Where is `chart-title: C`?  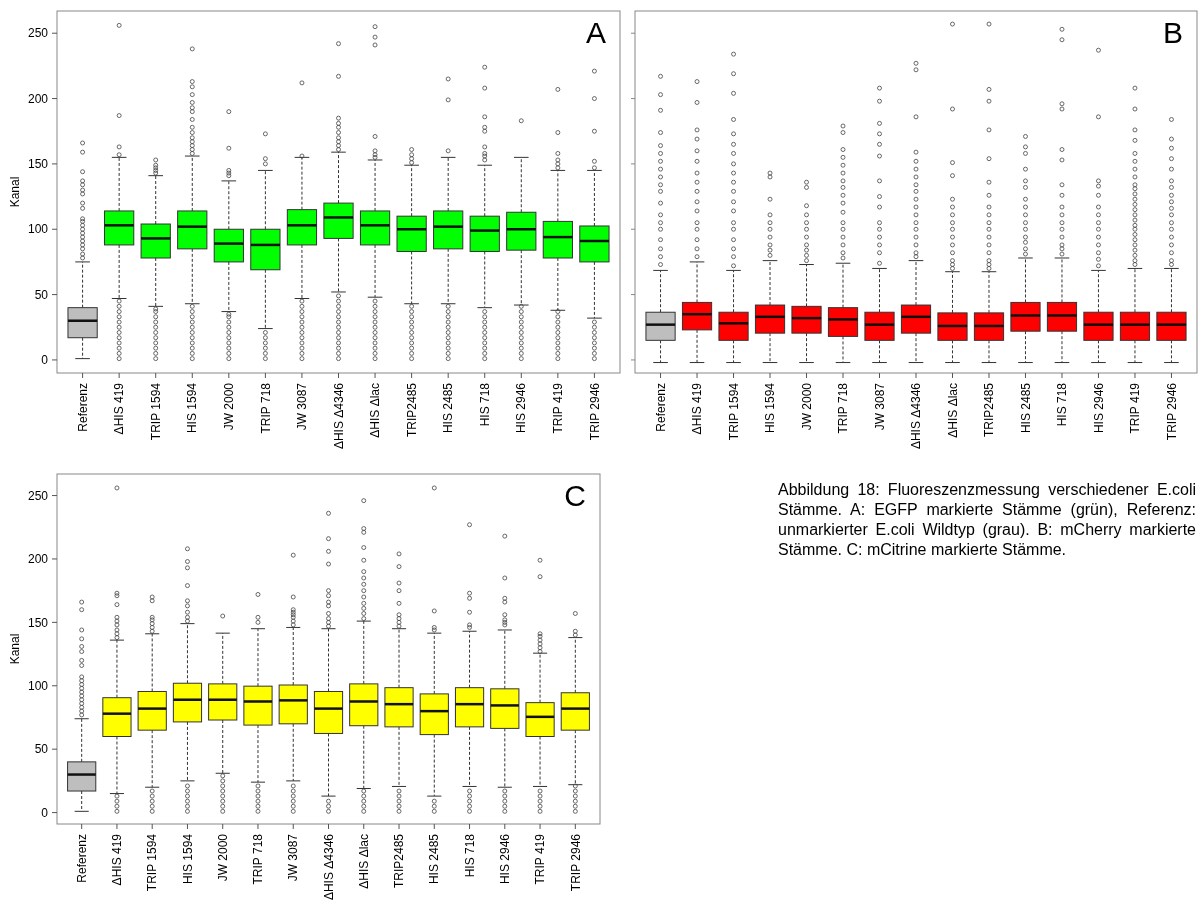 chart-title: C is located at coordinates (575, 495).